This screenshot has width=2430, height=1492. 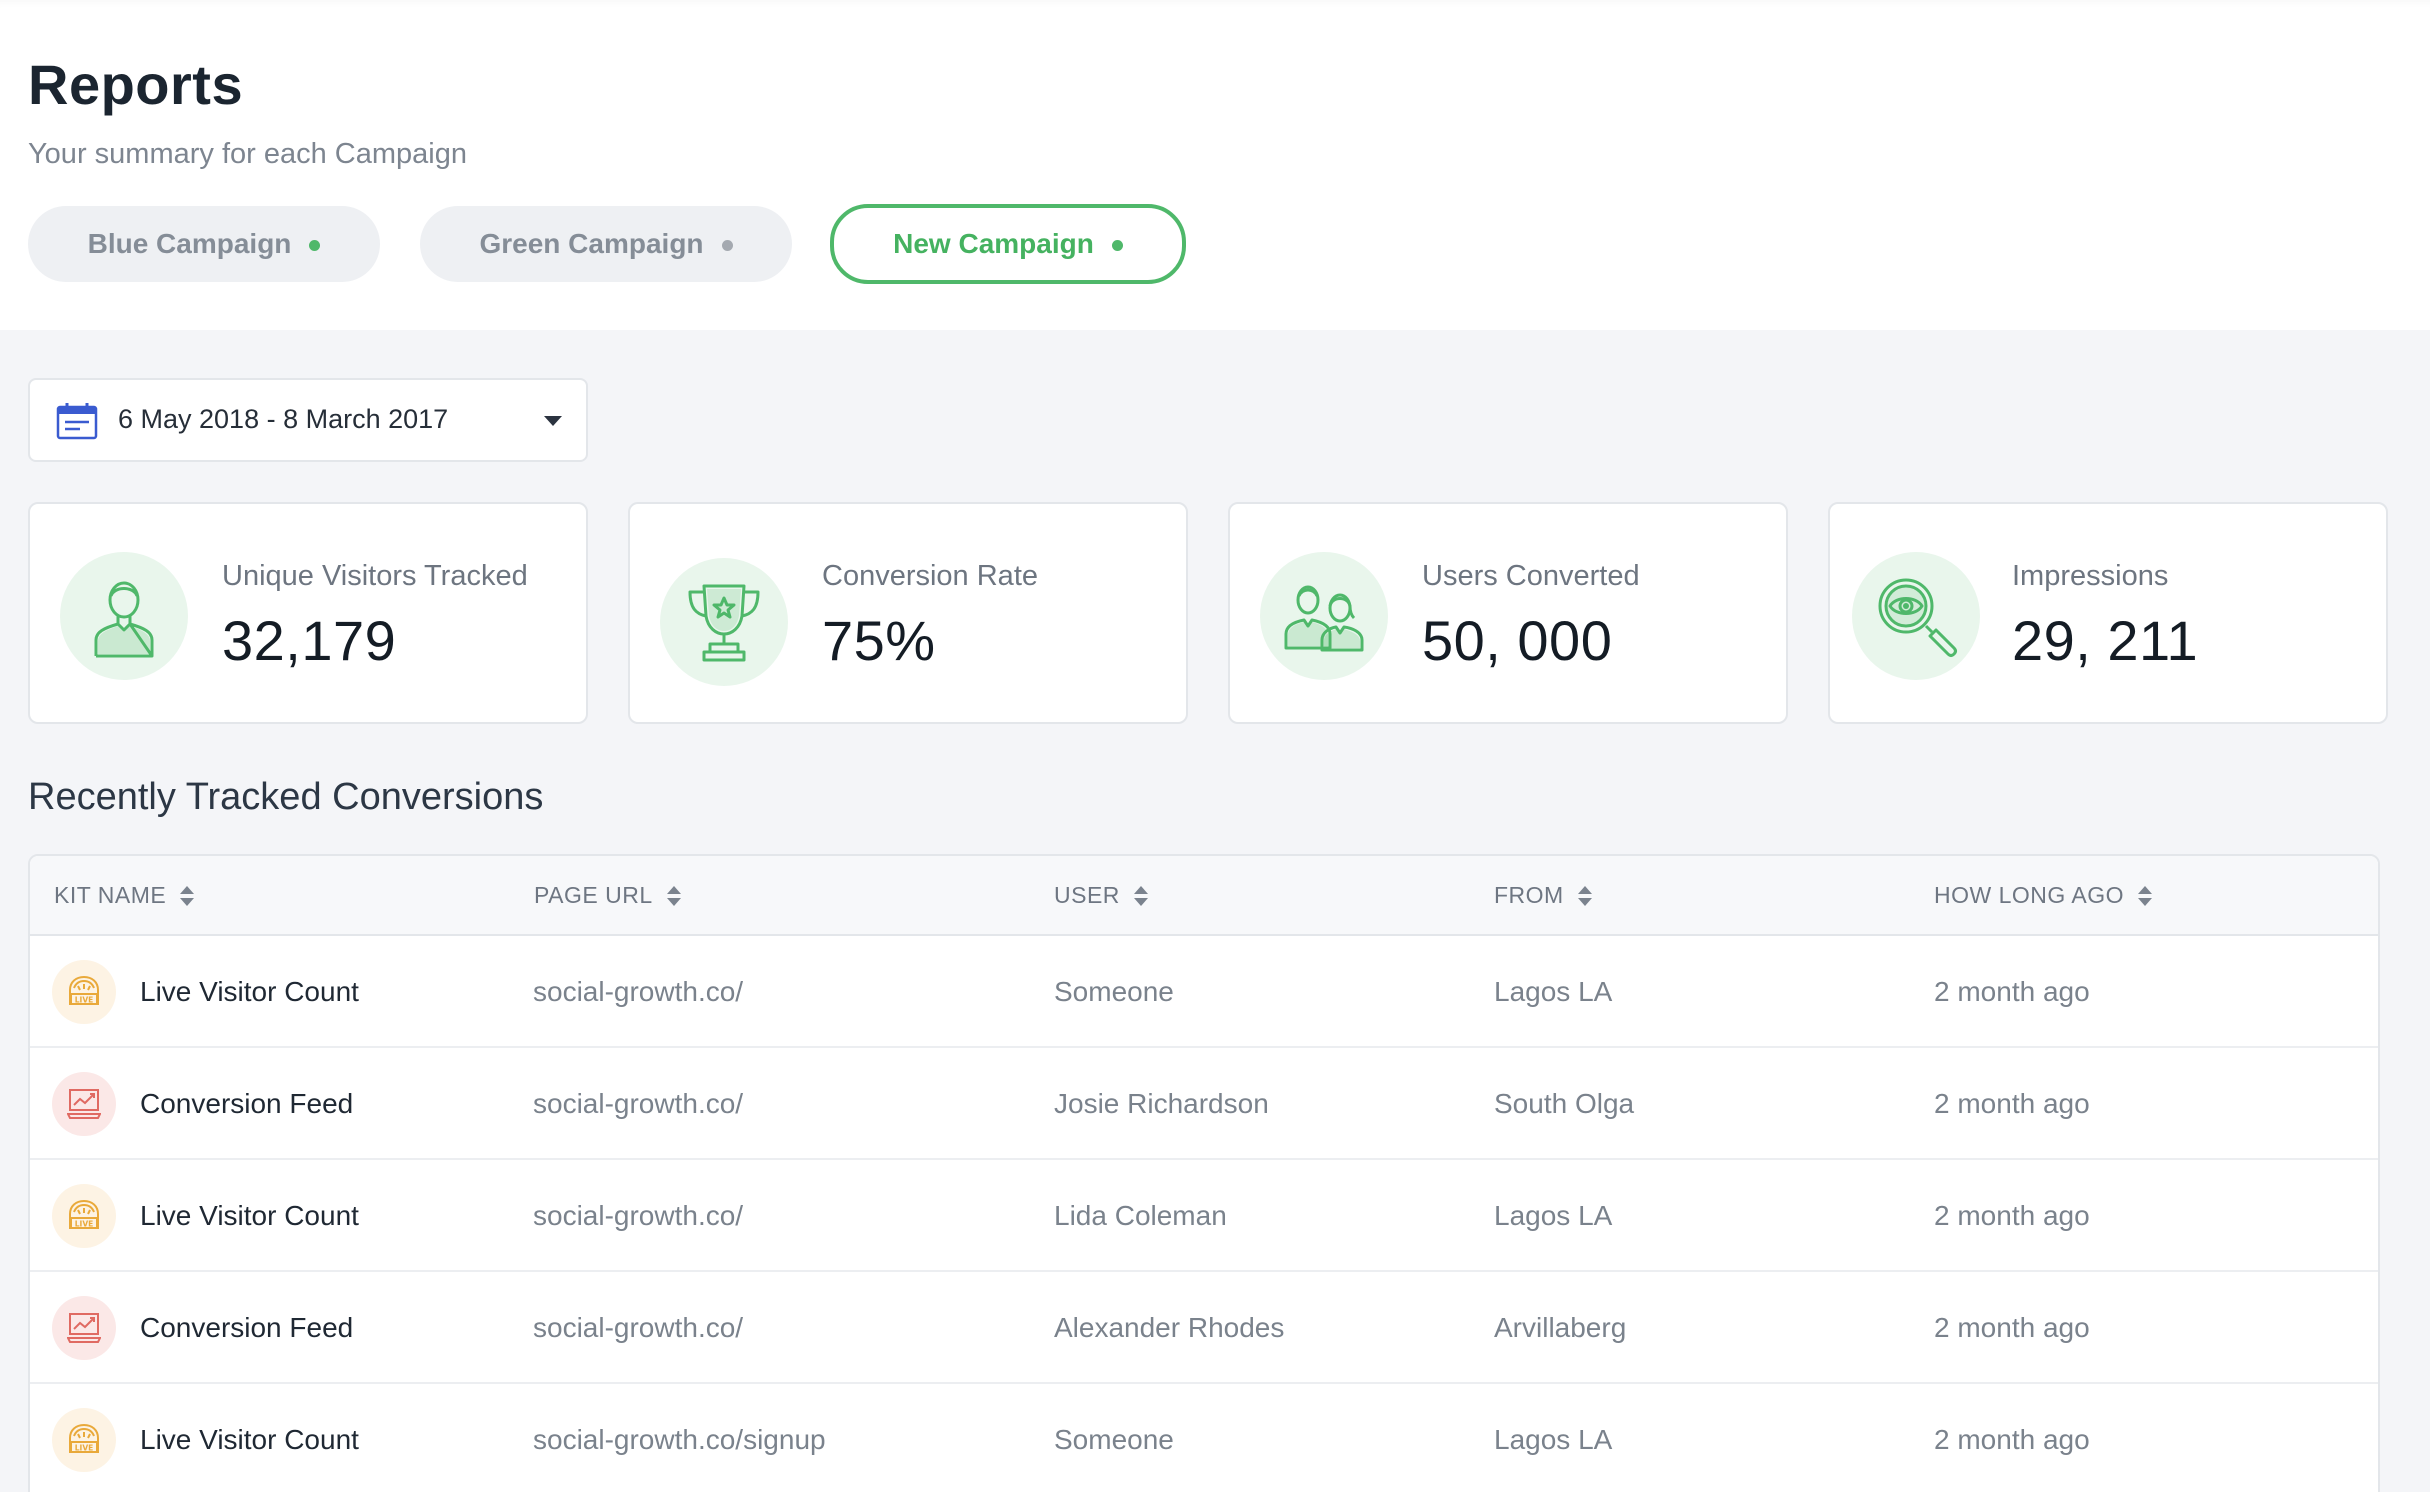 I want to click on stat-card-unique-visitors: Unique Visitors Tracked 32,179, so click(x=308, y=613).